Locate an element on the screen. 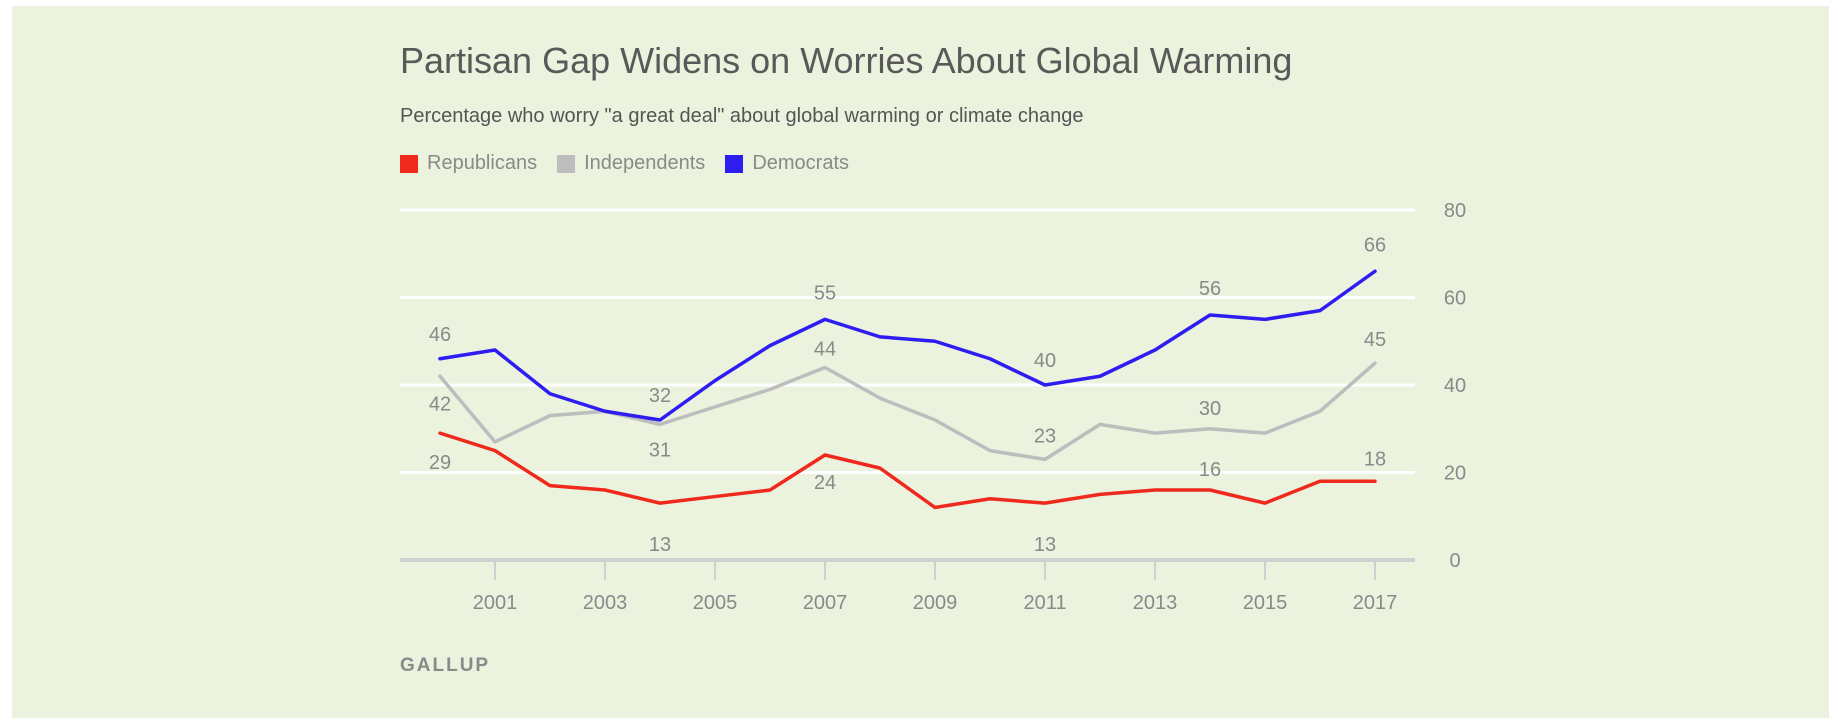 Image resolution: width=1829 pixels, height=718 pixels. x-tick-label: 2005 is located at coordinates (715, 603).